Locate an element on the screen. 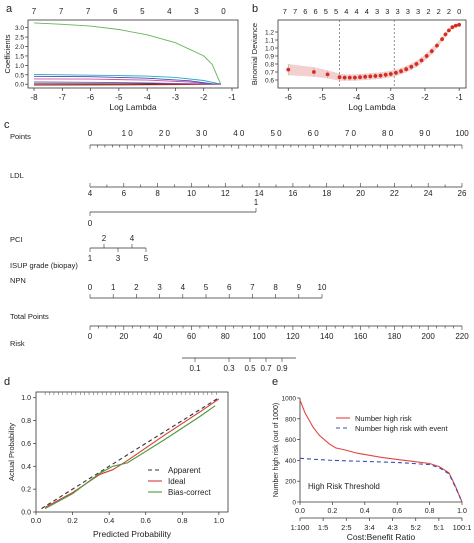  panel-d-legend-label-2: Bias-correct is located at coordinates (189, 492).